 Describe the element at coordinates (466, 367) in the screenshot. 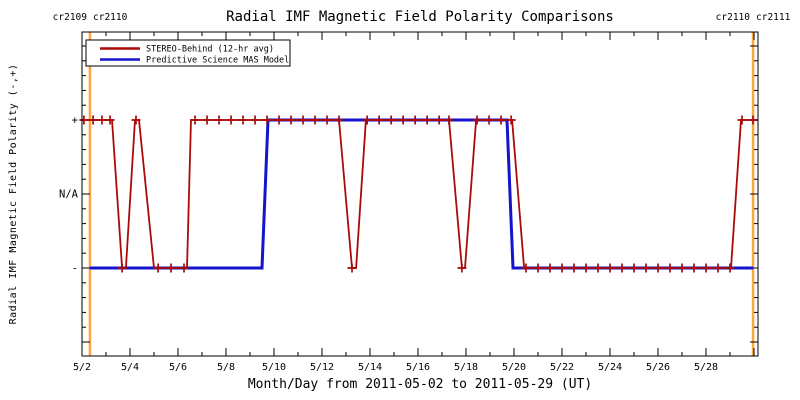

I see `x-tick-label: 5/18` at that location.